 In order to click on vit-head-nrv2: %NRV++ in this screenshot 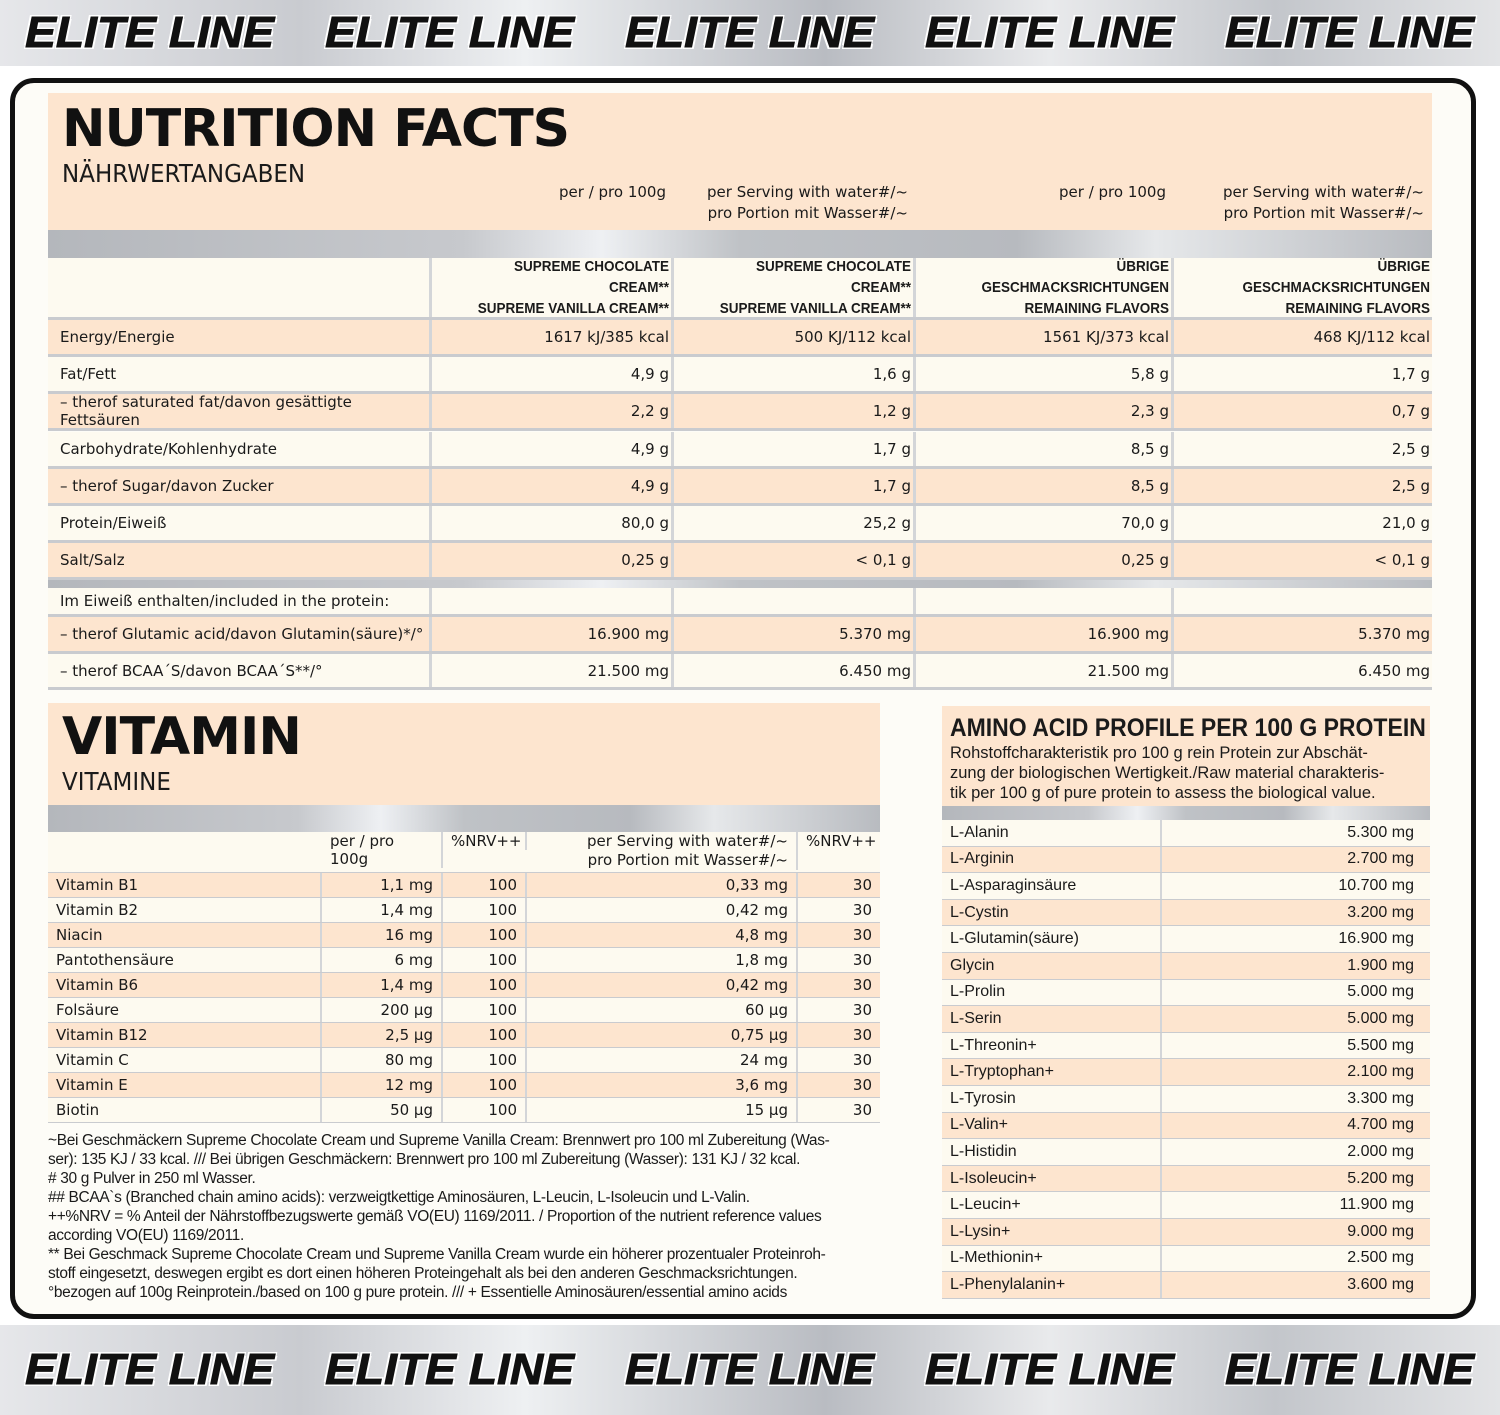, I will do `click(841, 841)`.